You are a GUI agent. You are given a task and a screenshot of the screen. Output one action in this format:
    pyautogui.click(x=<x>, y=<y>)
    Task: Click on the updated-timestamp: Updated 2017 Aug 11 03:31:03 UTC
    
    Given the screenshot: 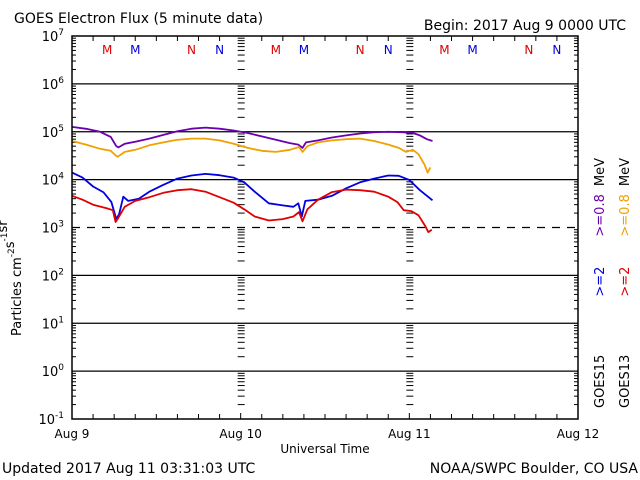 What is the action you would take?
    pyautogui.click(x=128, y=469)
    